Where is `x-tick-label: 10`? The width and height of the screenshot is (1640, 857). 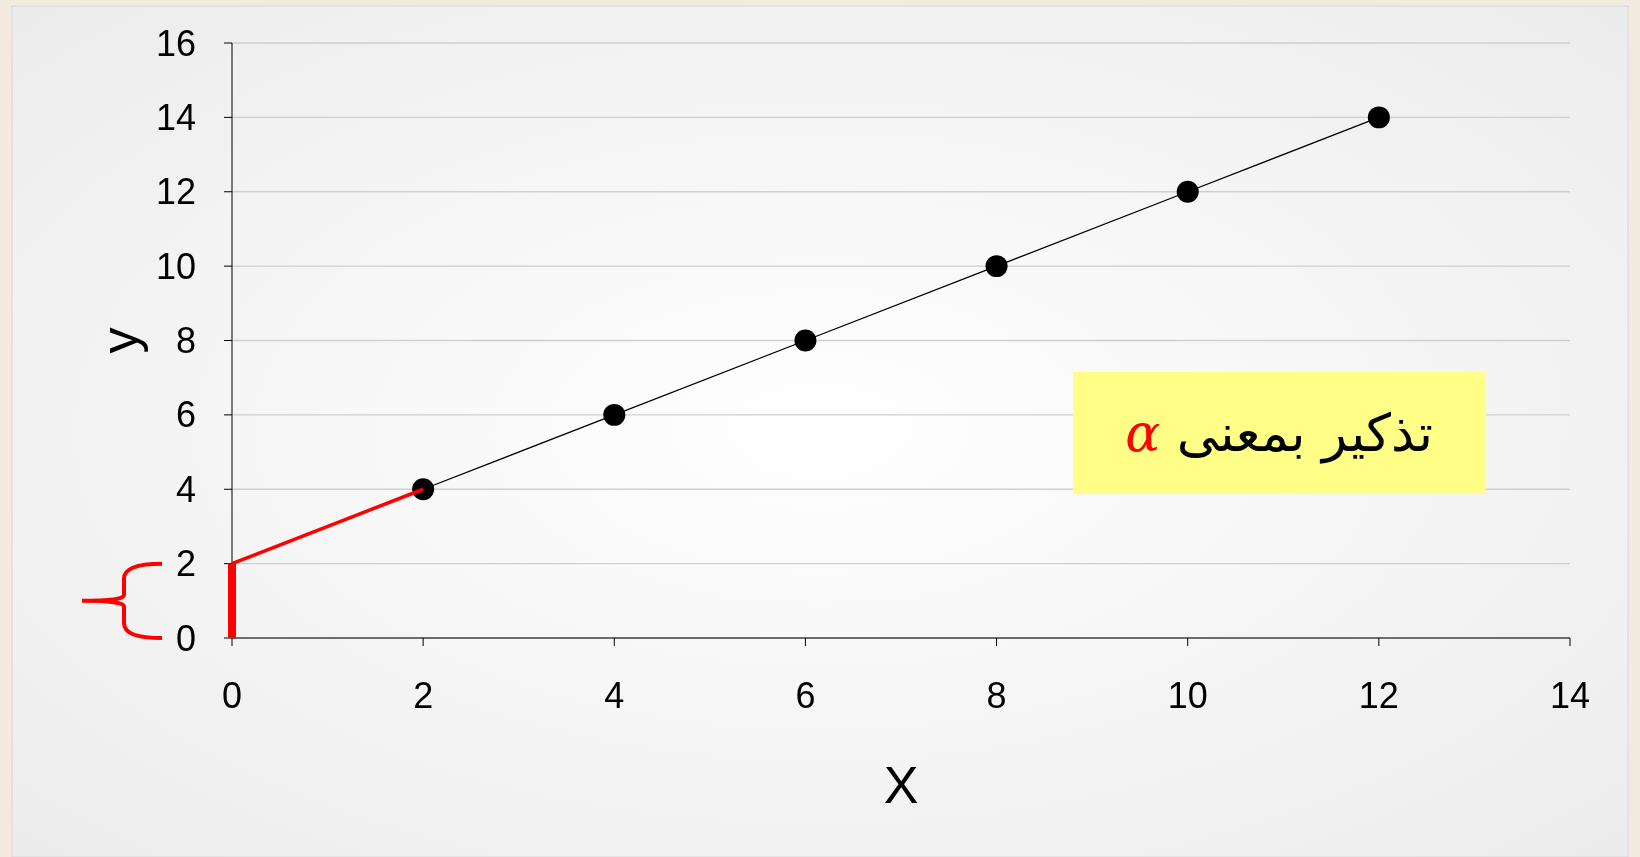 x-tick-label: 10 is located at coordinates (1187, 695).